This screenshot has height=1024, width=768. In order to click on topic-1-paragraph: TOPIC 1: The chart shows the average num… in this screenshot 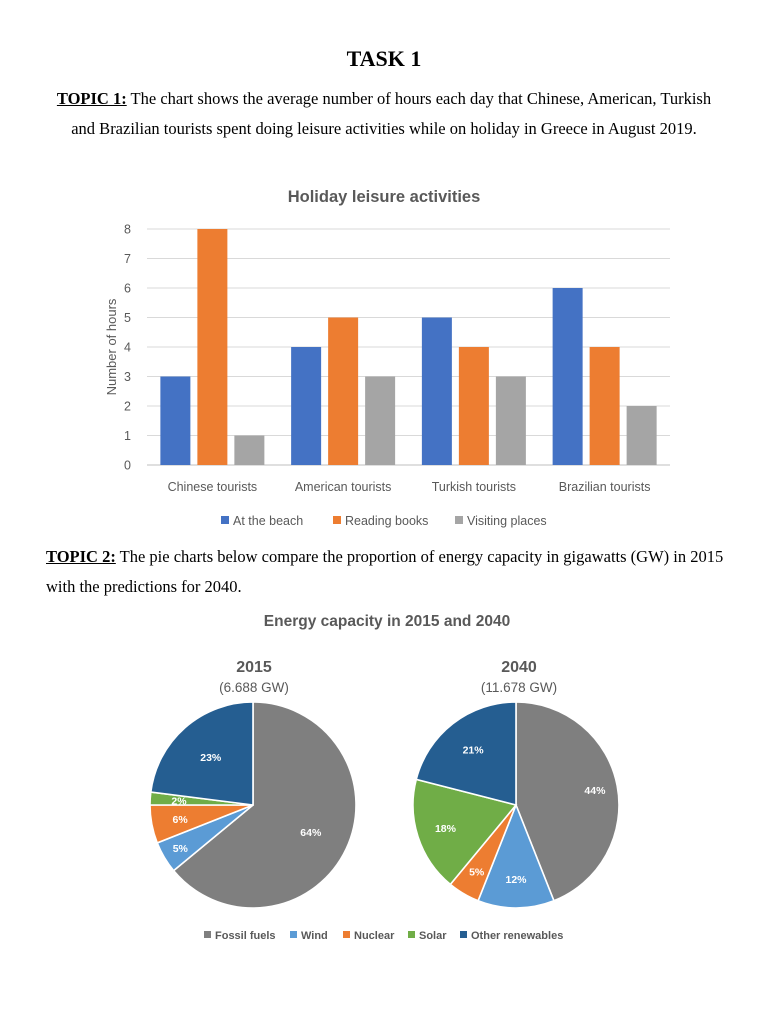, I will do `click(384, 114)`.